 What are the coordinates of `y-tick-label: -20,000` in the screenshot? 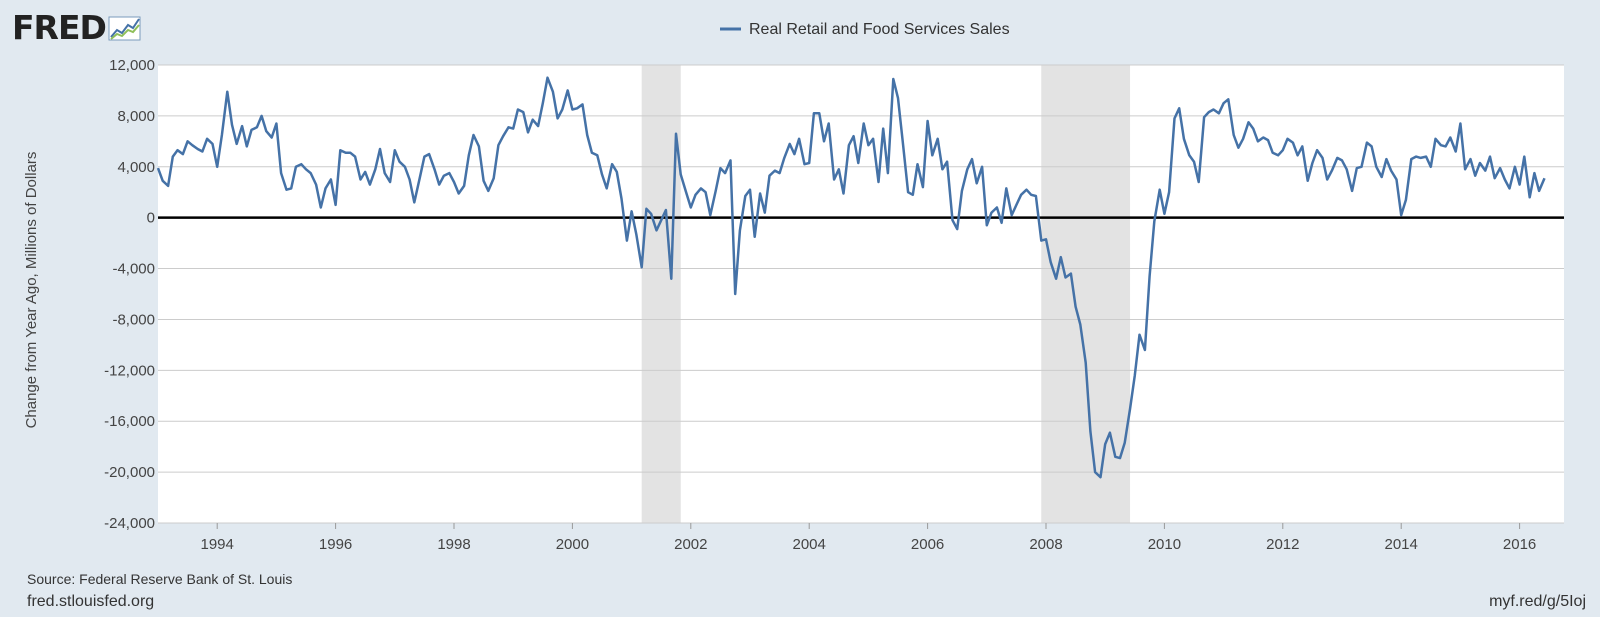 It's located at (129, 472).